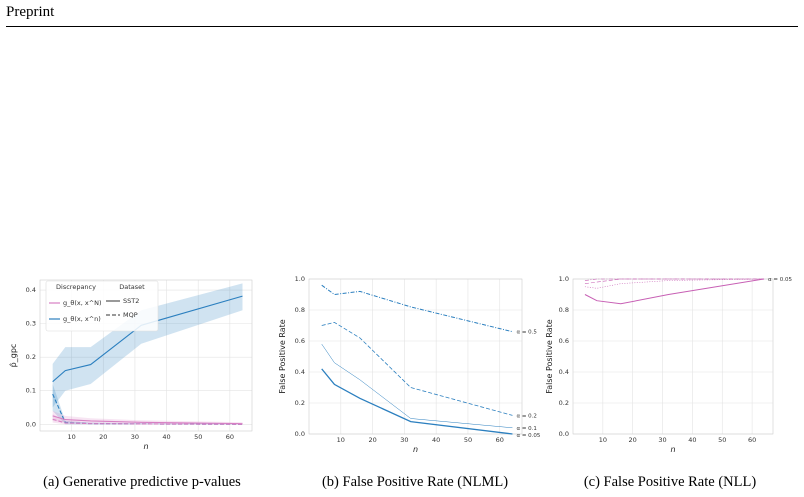 This screenshot has height=497, width=804. What do you see at coordinates (402, 26) in the screenshot?
I see `header-rule` at bounding box center [402, 26].